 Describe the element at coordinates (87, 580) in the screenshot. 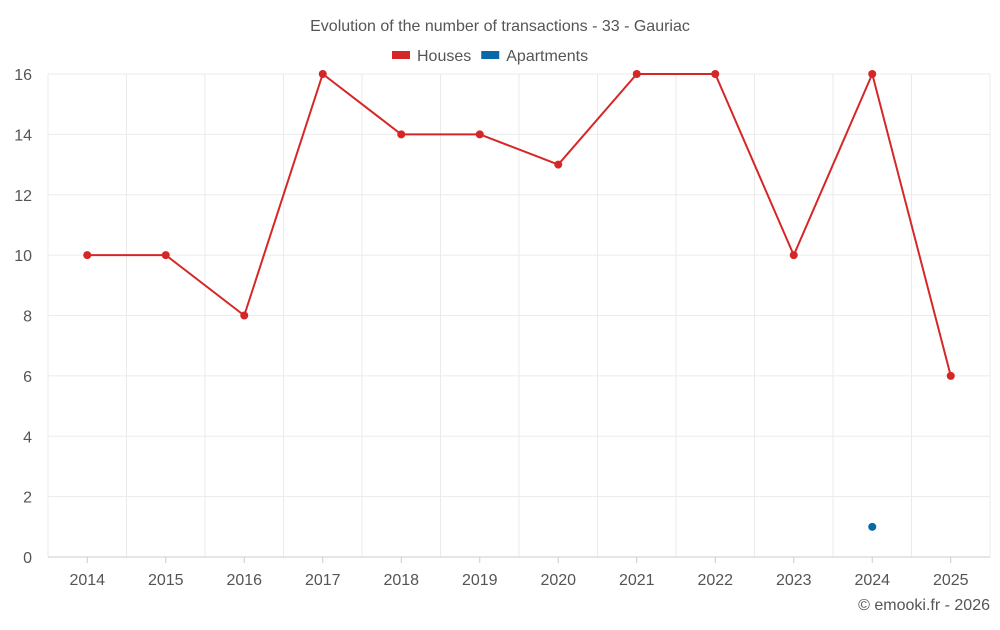

I see `x-tick-label: 2014` at that location.